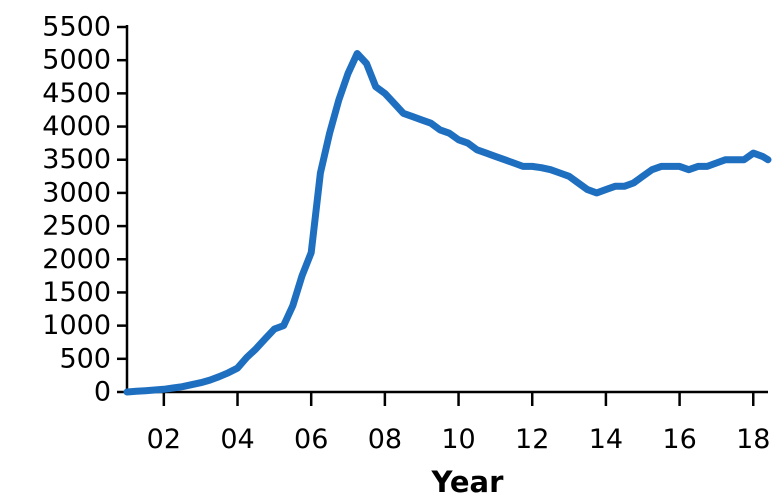  I want to click on y-tick-label: 4500, so click(76, 93).